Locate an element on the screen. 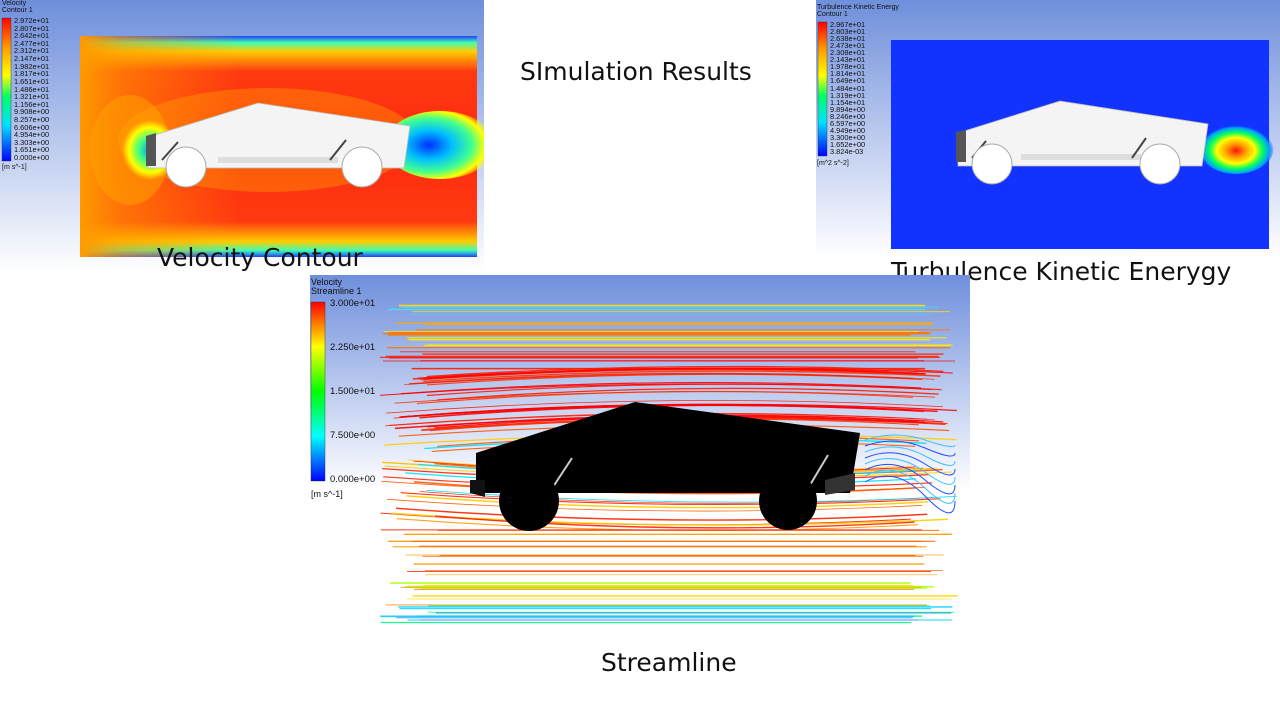 This screenshot has height=720, width=1280. colorbar-tick-label: 2.147e+01 is located at coordinates (32, 59).